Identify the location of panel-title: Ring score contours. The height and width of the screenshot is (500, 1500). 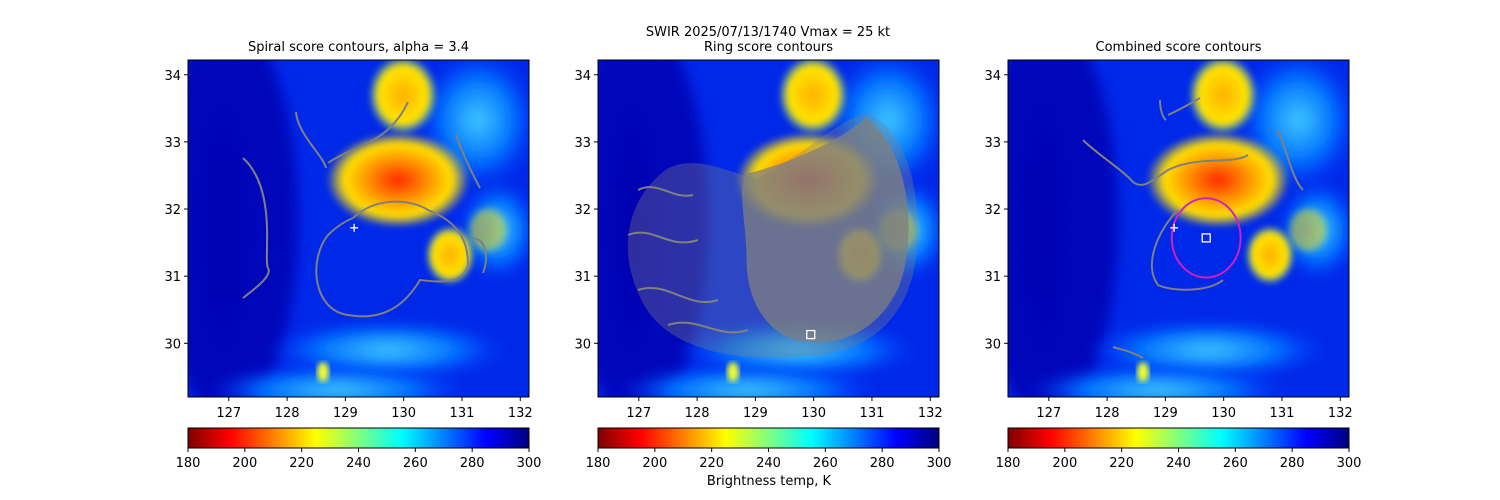
(768, 47).